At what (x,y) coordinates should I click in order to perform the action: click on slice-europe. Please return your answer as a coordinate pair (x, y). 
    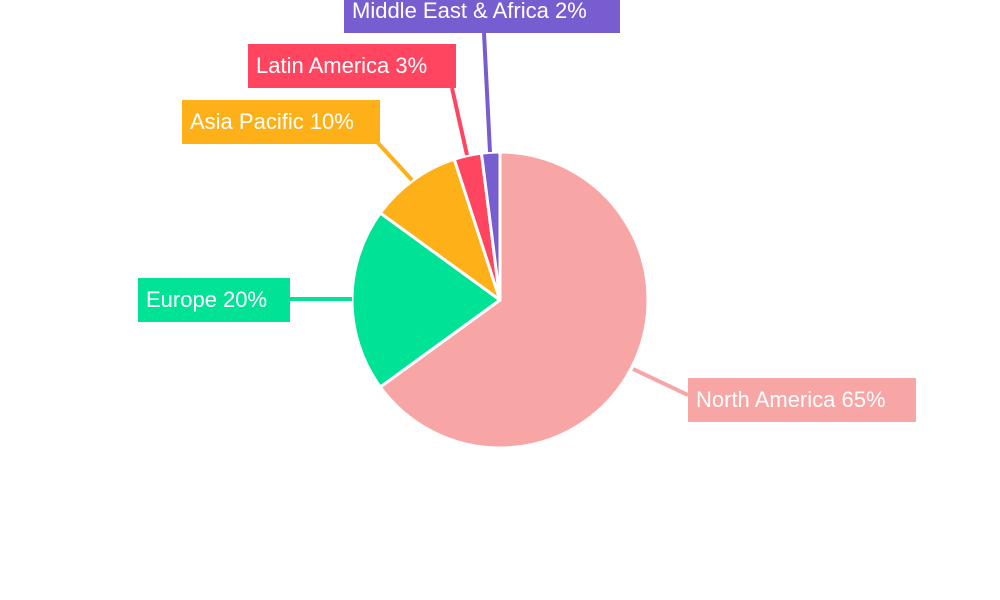
    Looking at the image, I should click on (426, 300).